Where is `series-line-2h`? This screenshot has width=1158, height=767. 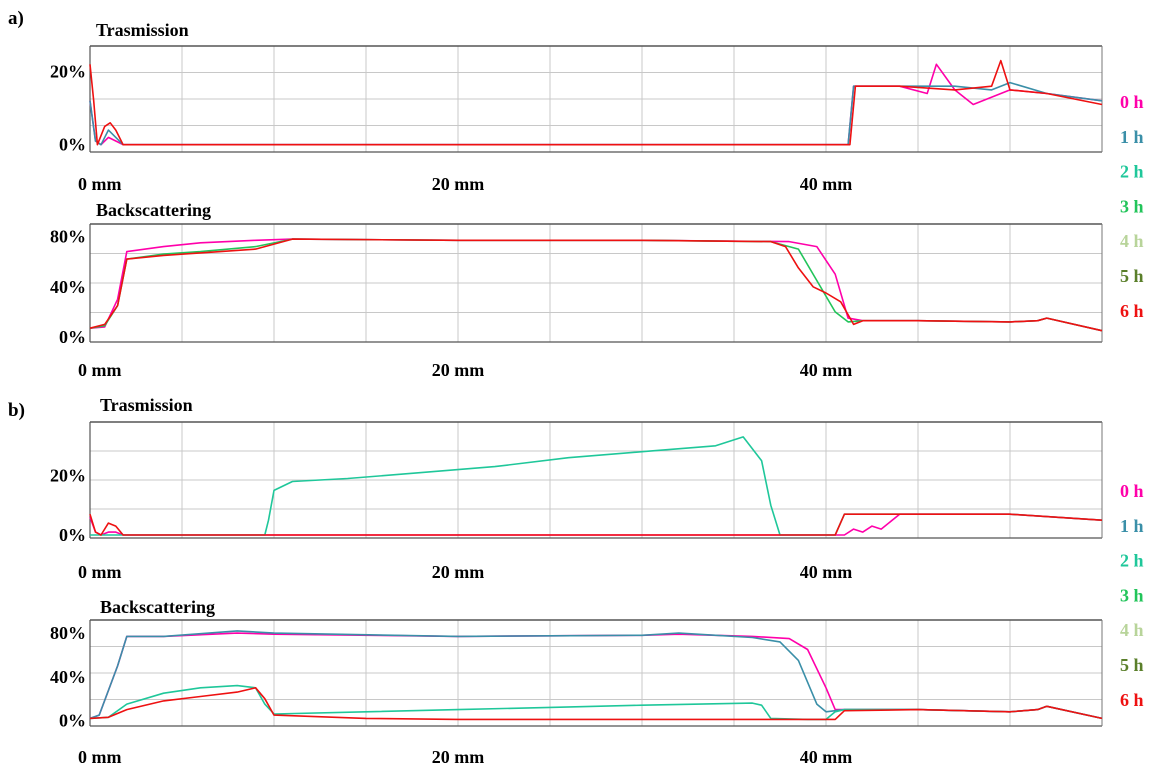 series-line-2h is located at coordinates (596, 486).